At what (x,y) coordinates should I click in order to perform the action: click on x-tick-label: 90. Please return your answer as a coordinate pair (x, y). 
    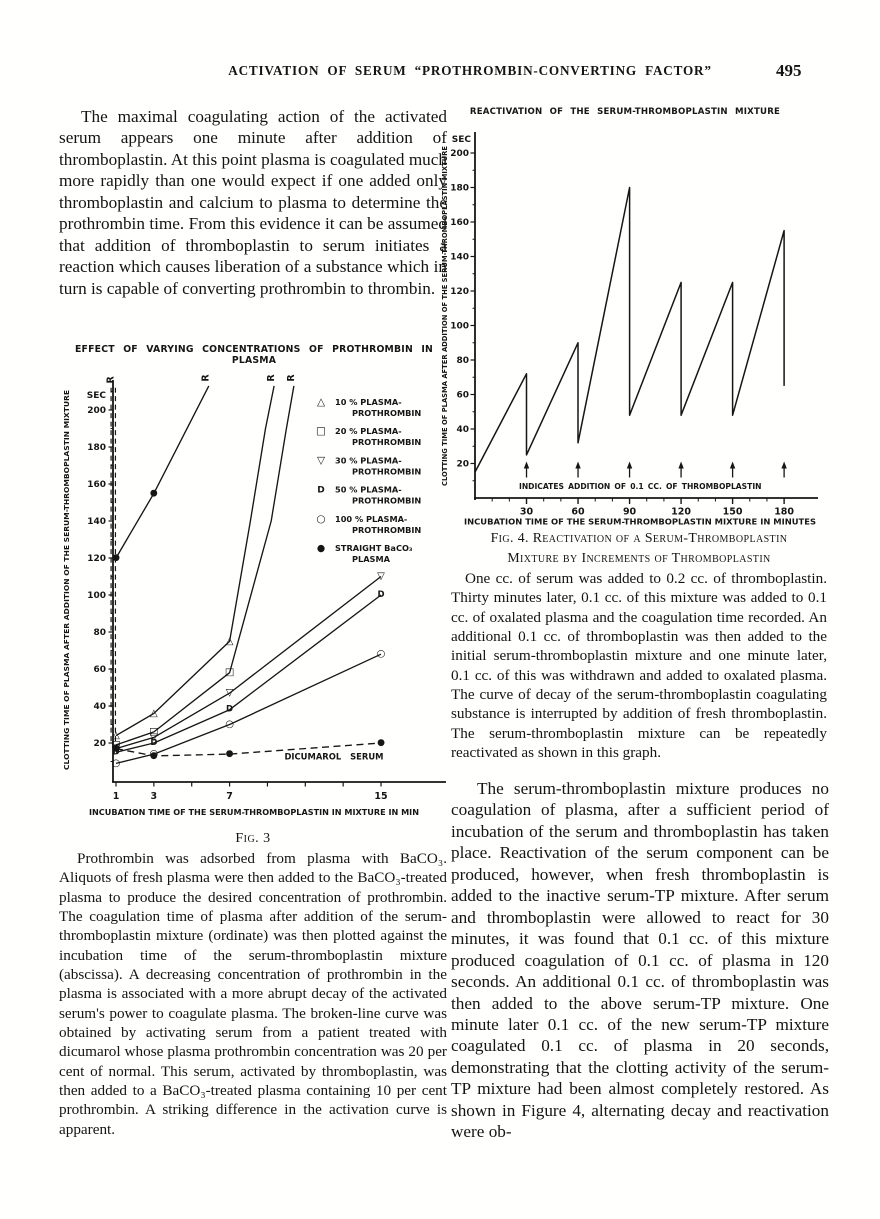
    Looking at the image, I should click on (630, 512).